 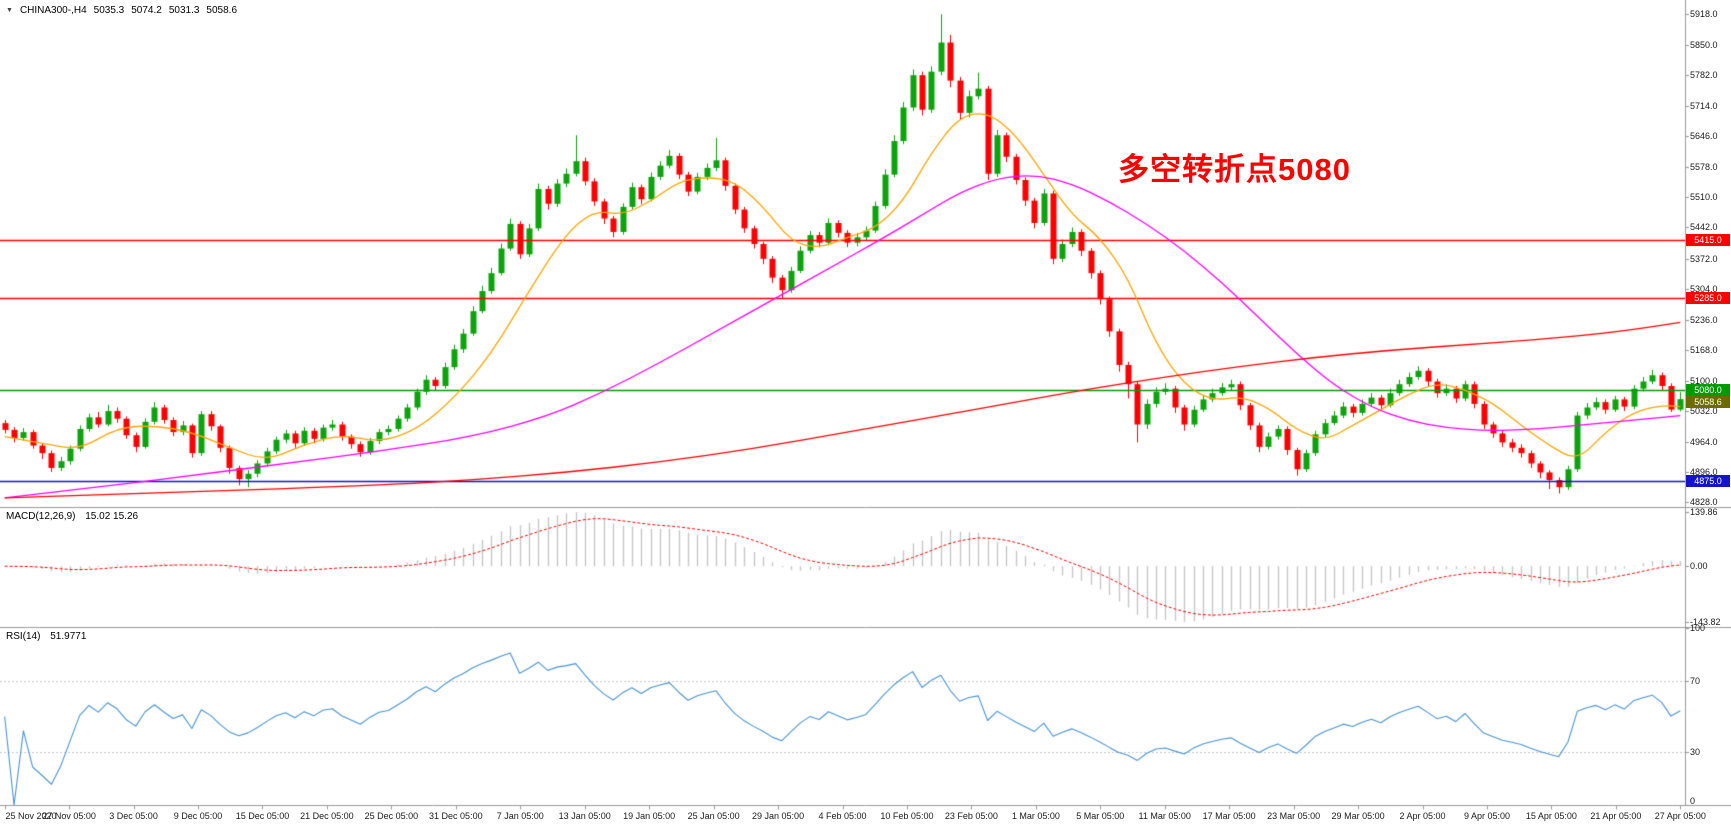 What do you see at coordinates (1704, 258) in the screenshot?
I see `price-tick-label: 5372.0` at bounding box center [1704, 258].